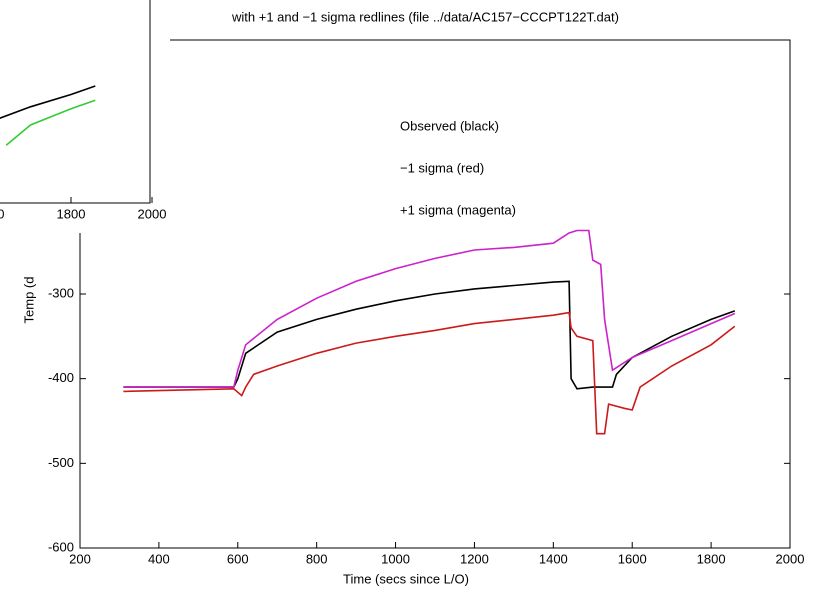  I want to click on x-tick-label: 1400, so click(553, 558).